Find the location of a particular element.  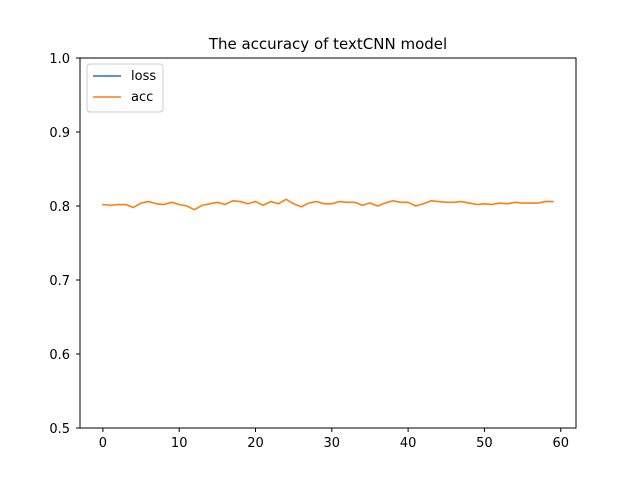

y-axis: 0.5 0.6 0.7 0.8 0.9 1.0 is located at coordinates (64, 244).